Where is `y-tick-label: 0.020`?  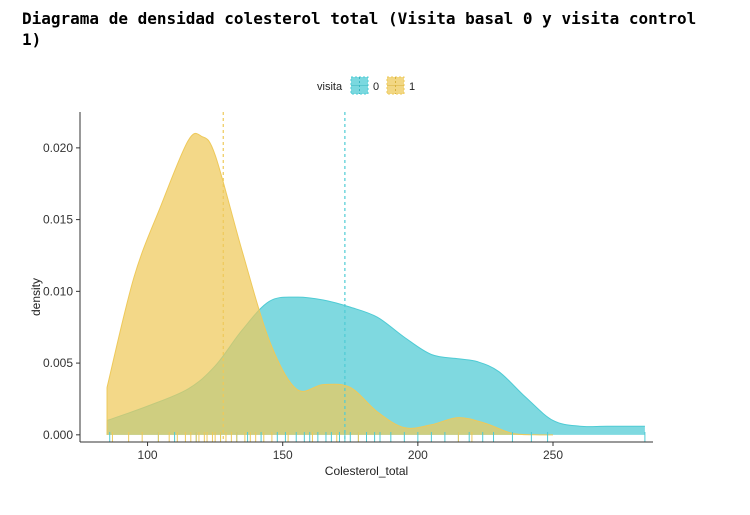
y-tick-label: 0.020 is located at coordinates (58, 148).